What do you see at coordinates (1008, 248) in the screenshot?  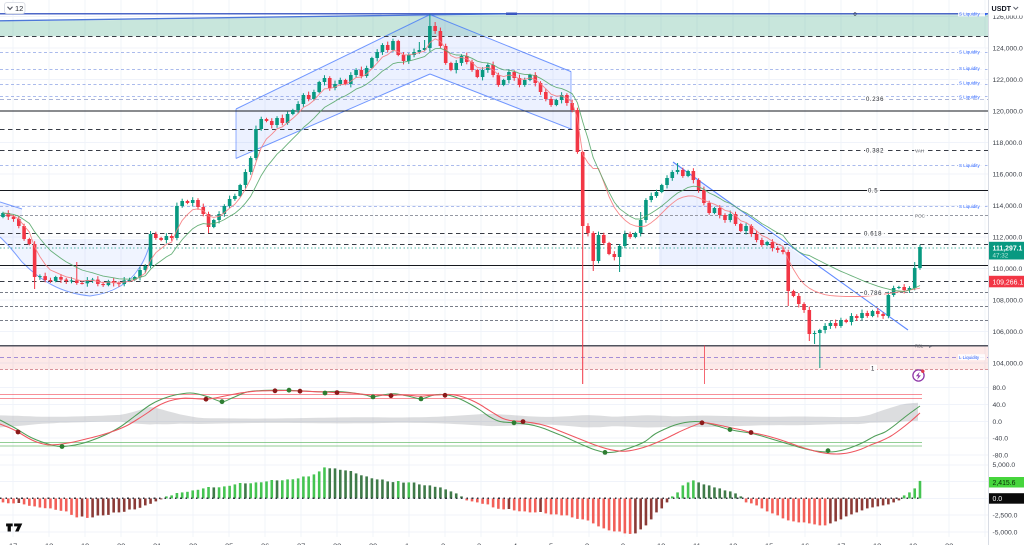 I see `svg-text: 111,297.1` at bounding box center [1008, 248].